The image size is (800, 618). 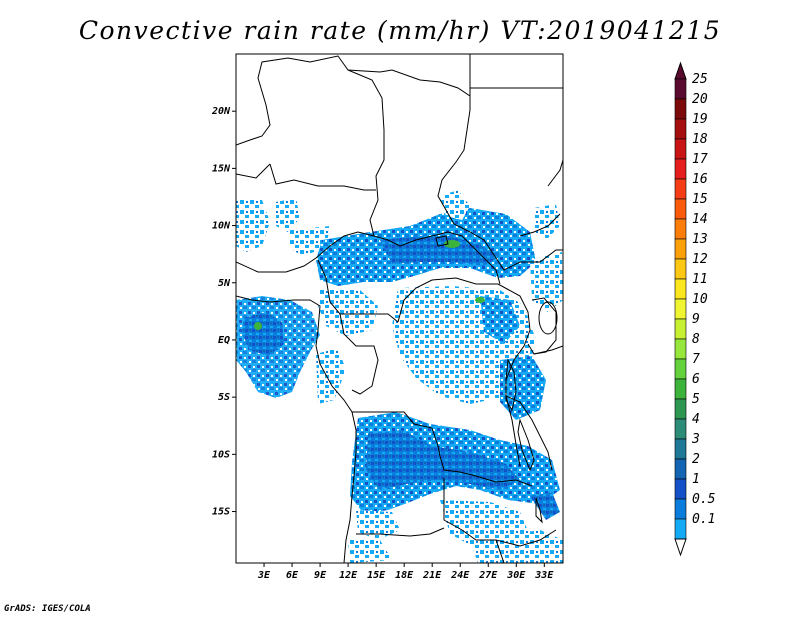 What do you see at coordinates (496, 379) in the screenshot?
I see `lakes` at bounding box center [496, 379].